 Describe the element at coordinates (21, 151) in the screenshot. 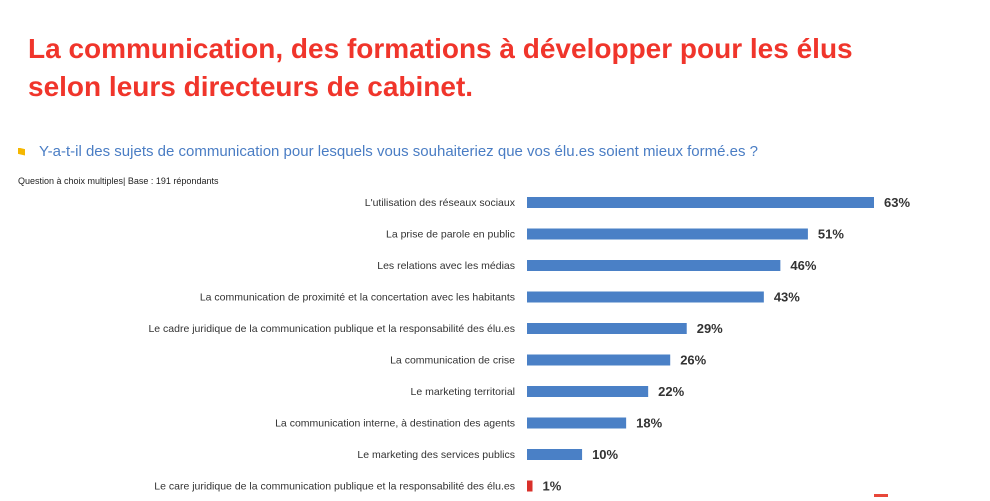

I see `bullet-icon` at that location.